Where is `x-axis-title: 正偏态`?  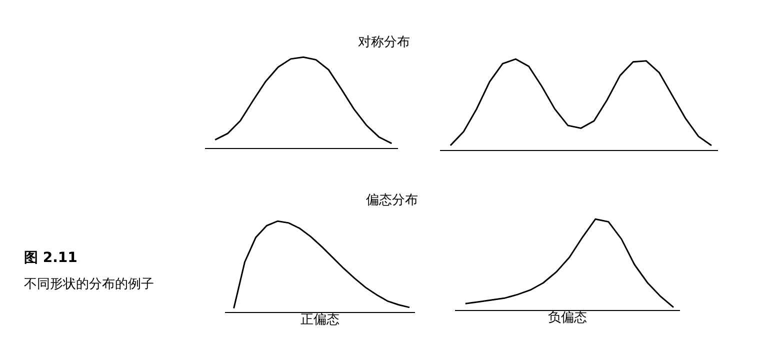
x-axis-title: 正偏态 is located at coordinates (320, 320).